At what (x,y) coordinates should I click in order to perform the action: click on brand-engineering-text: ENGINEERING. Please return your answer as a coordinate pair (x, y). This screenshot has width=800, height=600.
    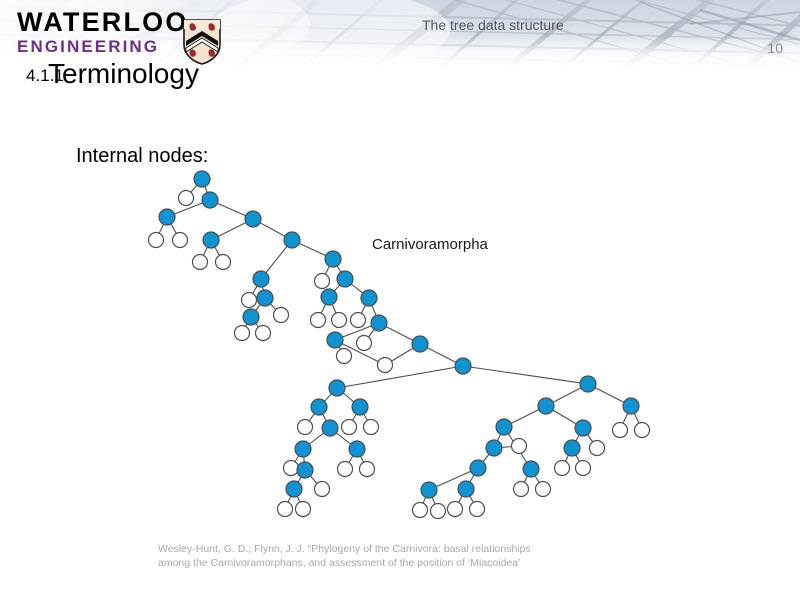
    Looking at the image, I should click on (88, 46).